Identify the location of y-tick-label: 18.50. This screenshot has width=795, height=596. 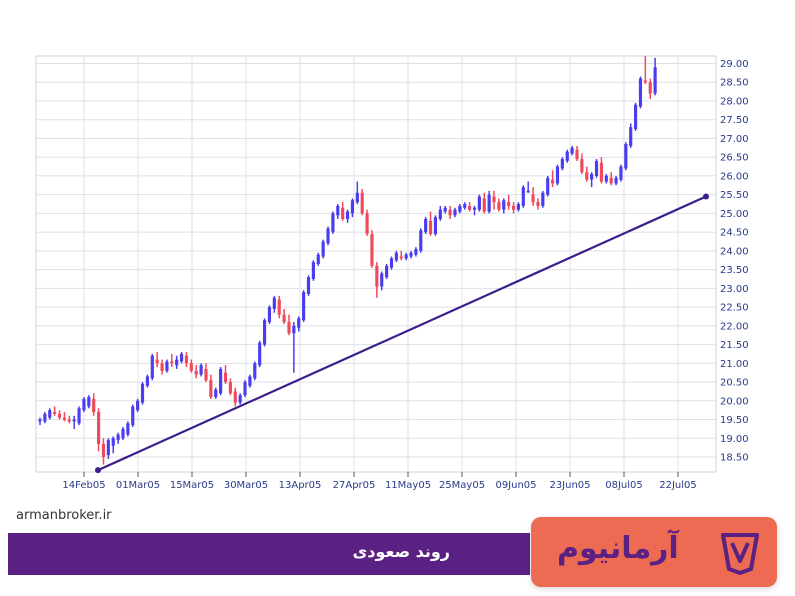
(734, 458).